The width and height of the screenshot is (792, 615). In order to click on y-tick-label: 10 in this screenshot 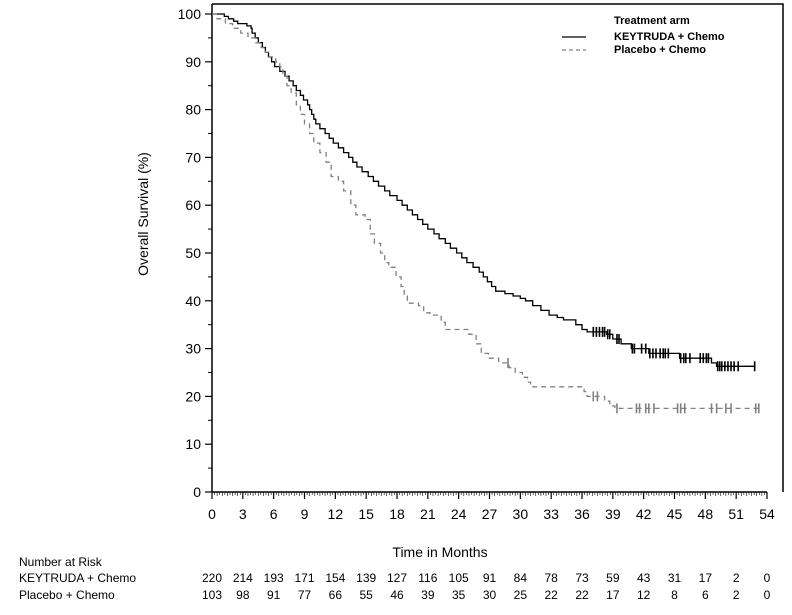, I will do `click(193, 444)`.